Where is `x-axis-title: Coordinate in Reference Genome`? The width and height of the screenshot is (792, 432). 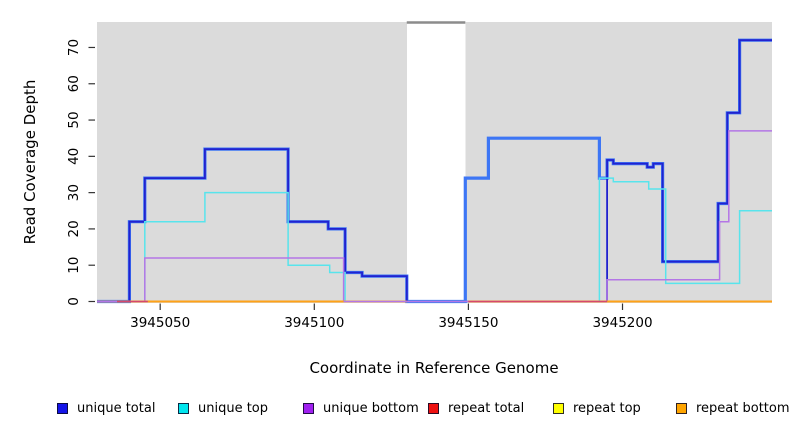
x-axis-title: Coordinate in Reference Genome is located at coordinates (434, 368).